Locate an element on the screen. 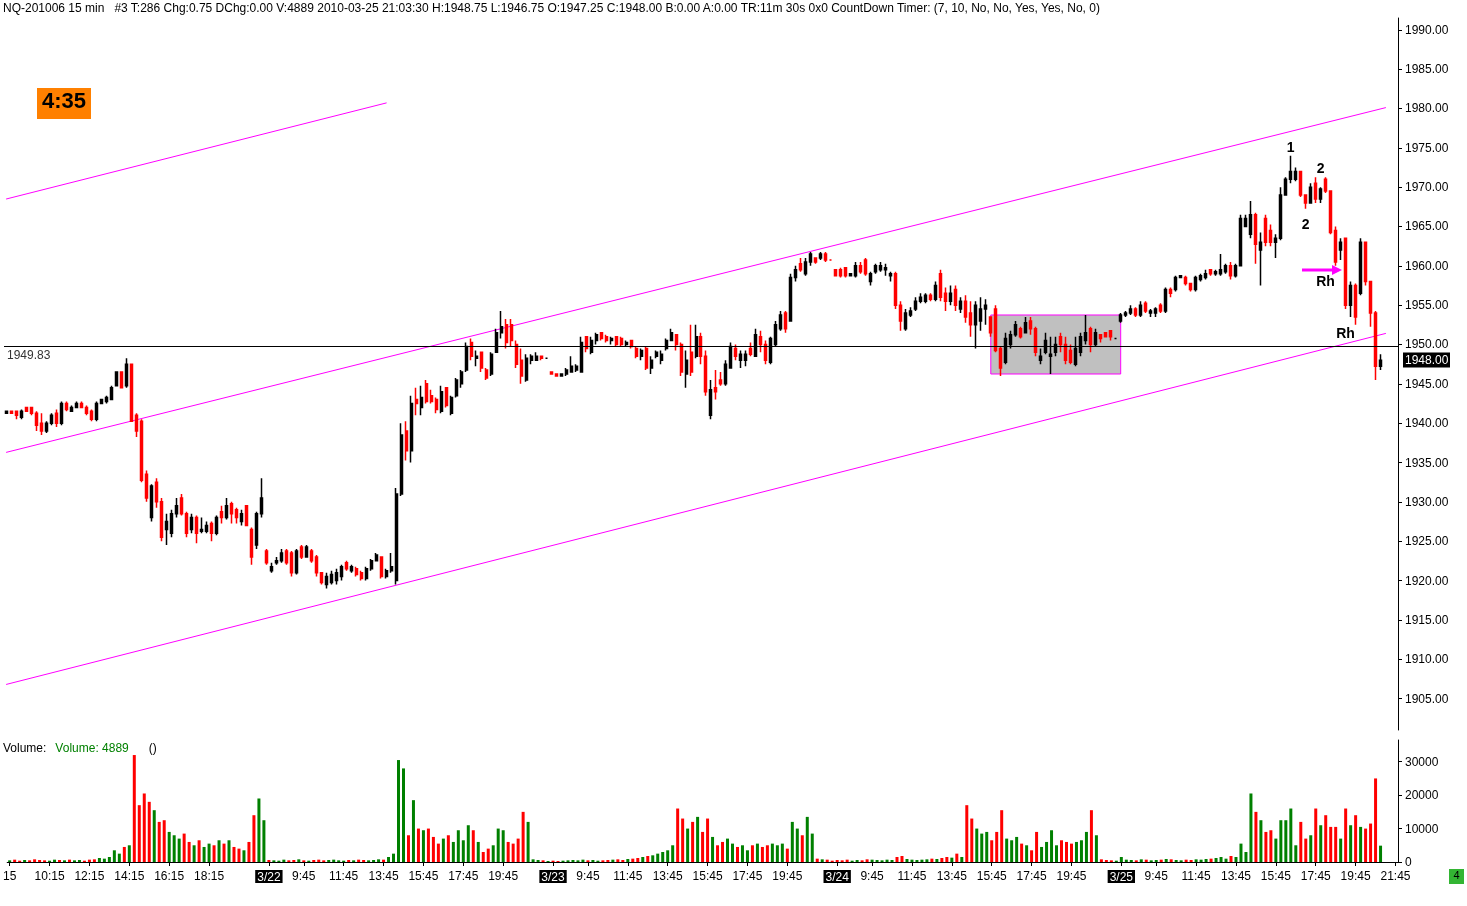 This screenshot has height=906, width=1467. x-tick-label: 17:45 is located at coordinates (1316, 876).